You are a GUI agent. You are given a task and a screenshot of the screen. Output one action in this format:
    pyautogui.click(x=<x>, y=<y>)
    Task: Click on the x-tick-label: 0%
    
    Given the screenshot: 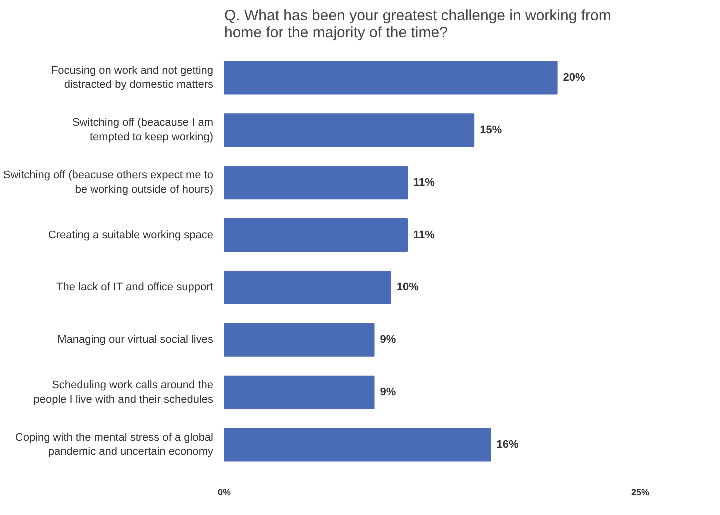 What is the action you would take?
    pyautogui.click(x=225, y=493)
    